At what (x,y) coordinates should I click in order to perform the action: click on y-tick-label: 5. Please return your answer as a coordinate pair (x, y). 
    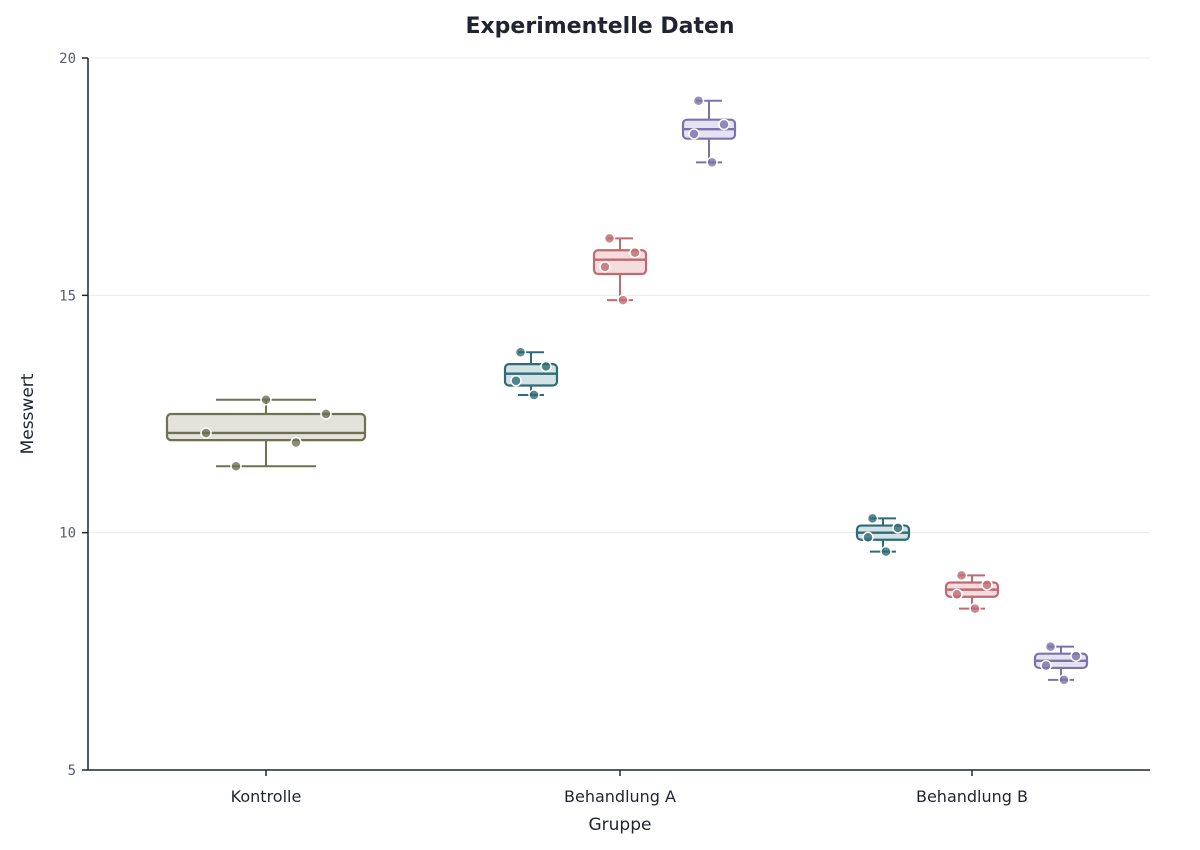
    Looking at the image, I should click on (72, 771).